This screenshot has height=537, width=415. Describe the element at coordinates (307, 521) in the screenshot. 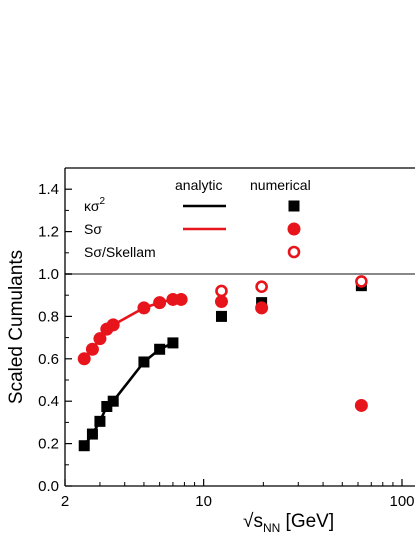

I see `x-axis-title-unit: [GeV]` at that location.